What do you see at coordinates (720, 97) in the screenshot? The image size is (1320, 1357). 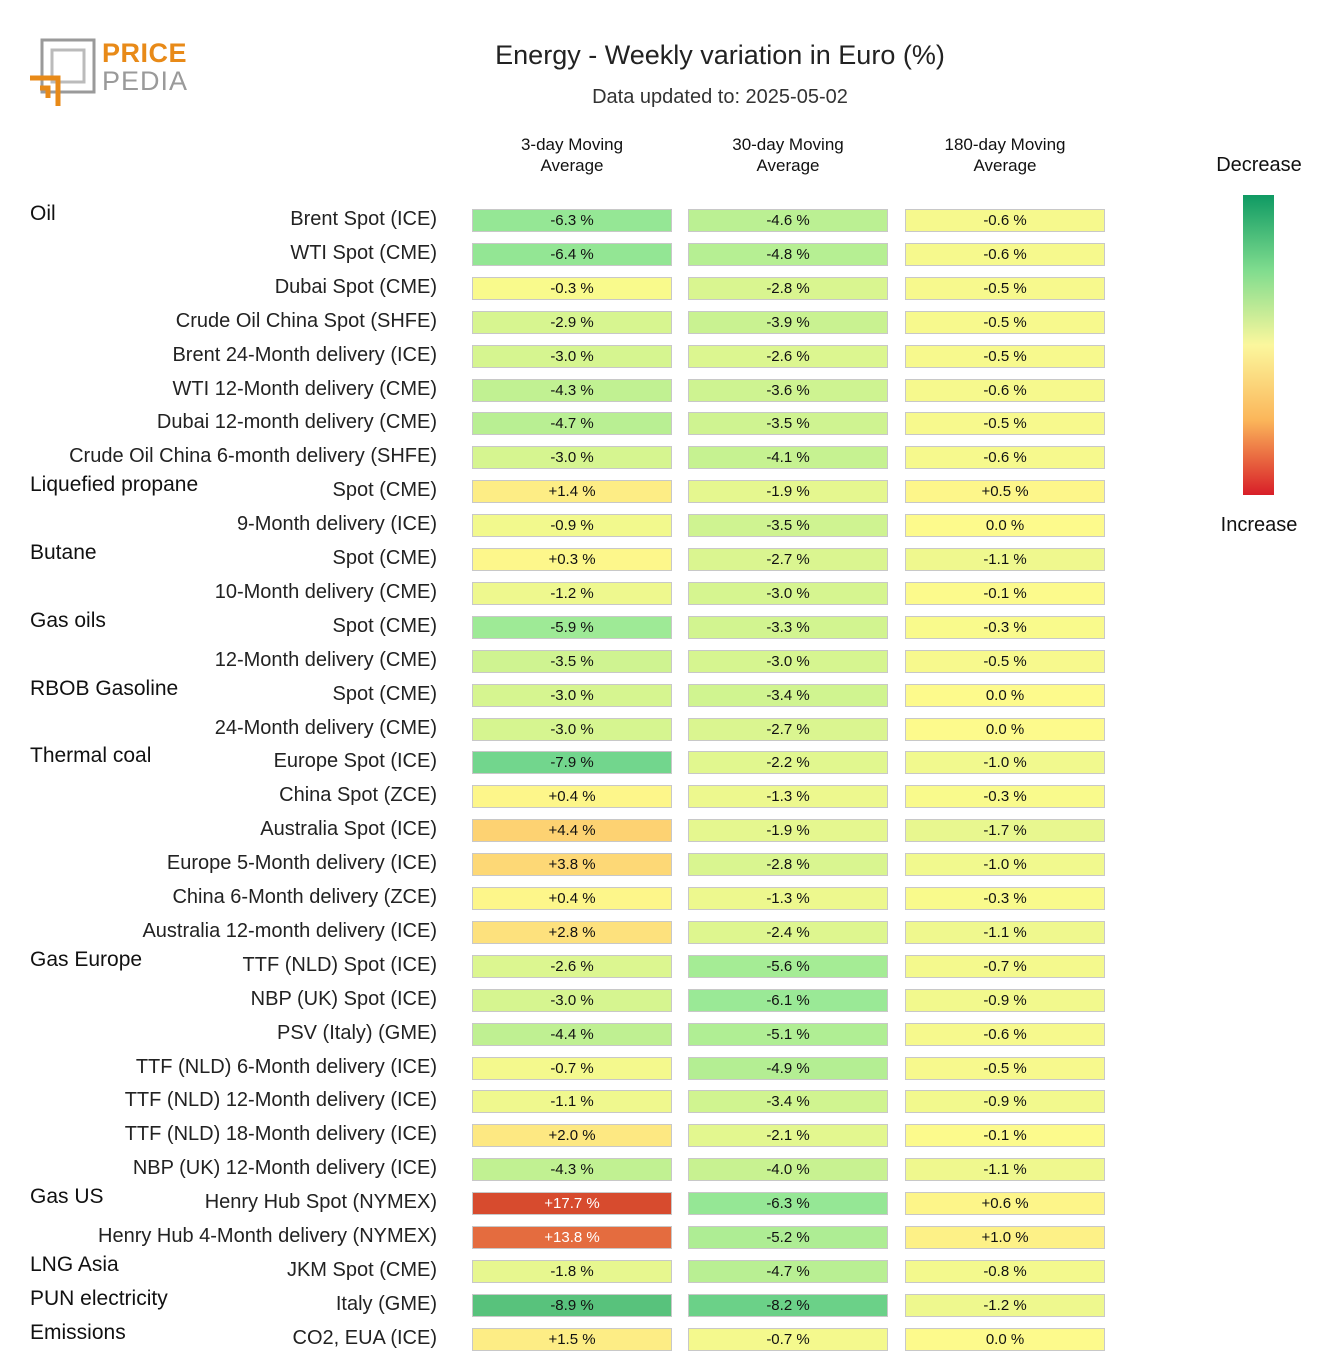 I see `chart-subtitle: Data updated to: 2025-05-02` at bounding box center [720, 97].